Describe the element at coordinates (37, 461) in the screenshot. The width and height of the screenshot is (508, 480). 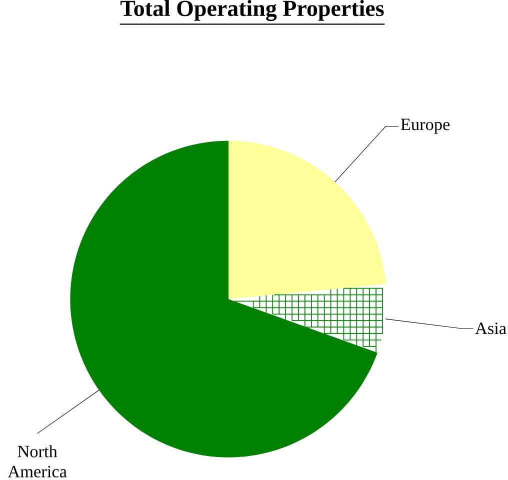
I see `slice-label: North America` at that location.